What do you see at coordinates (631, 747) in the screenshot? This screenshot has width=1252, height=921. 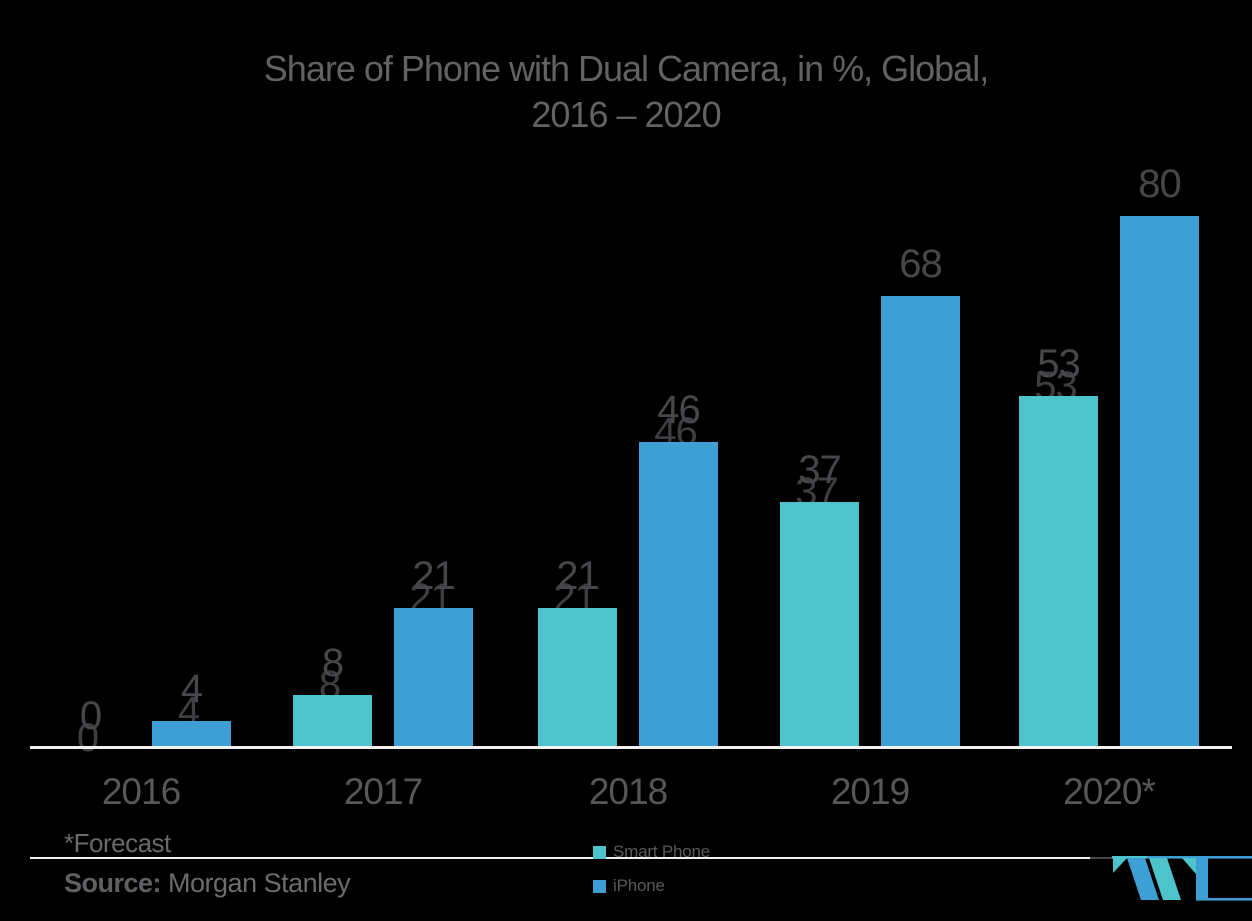 I see `x-axis-baseline` at bounding box center [631, 747].